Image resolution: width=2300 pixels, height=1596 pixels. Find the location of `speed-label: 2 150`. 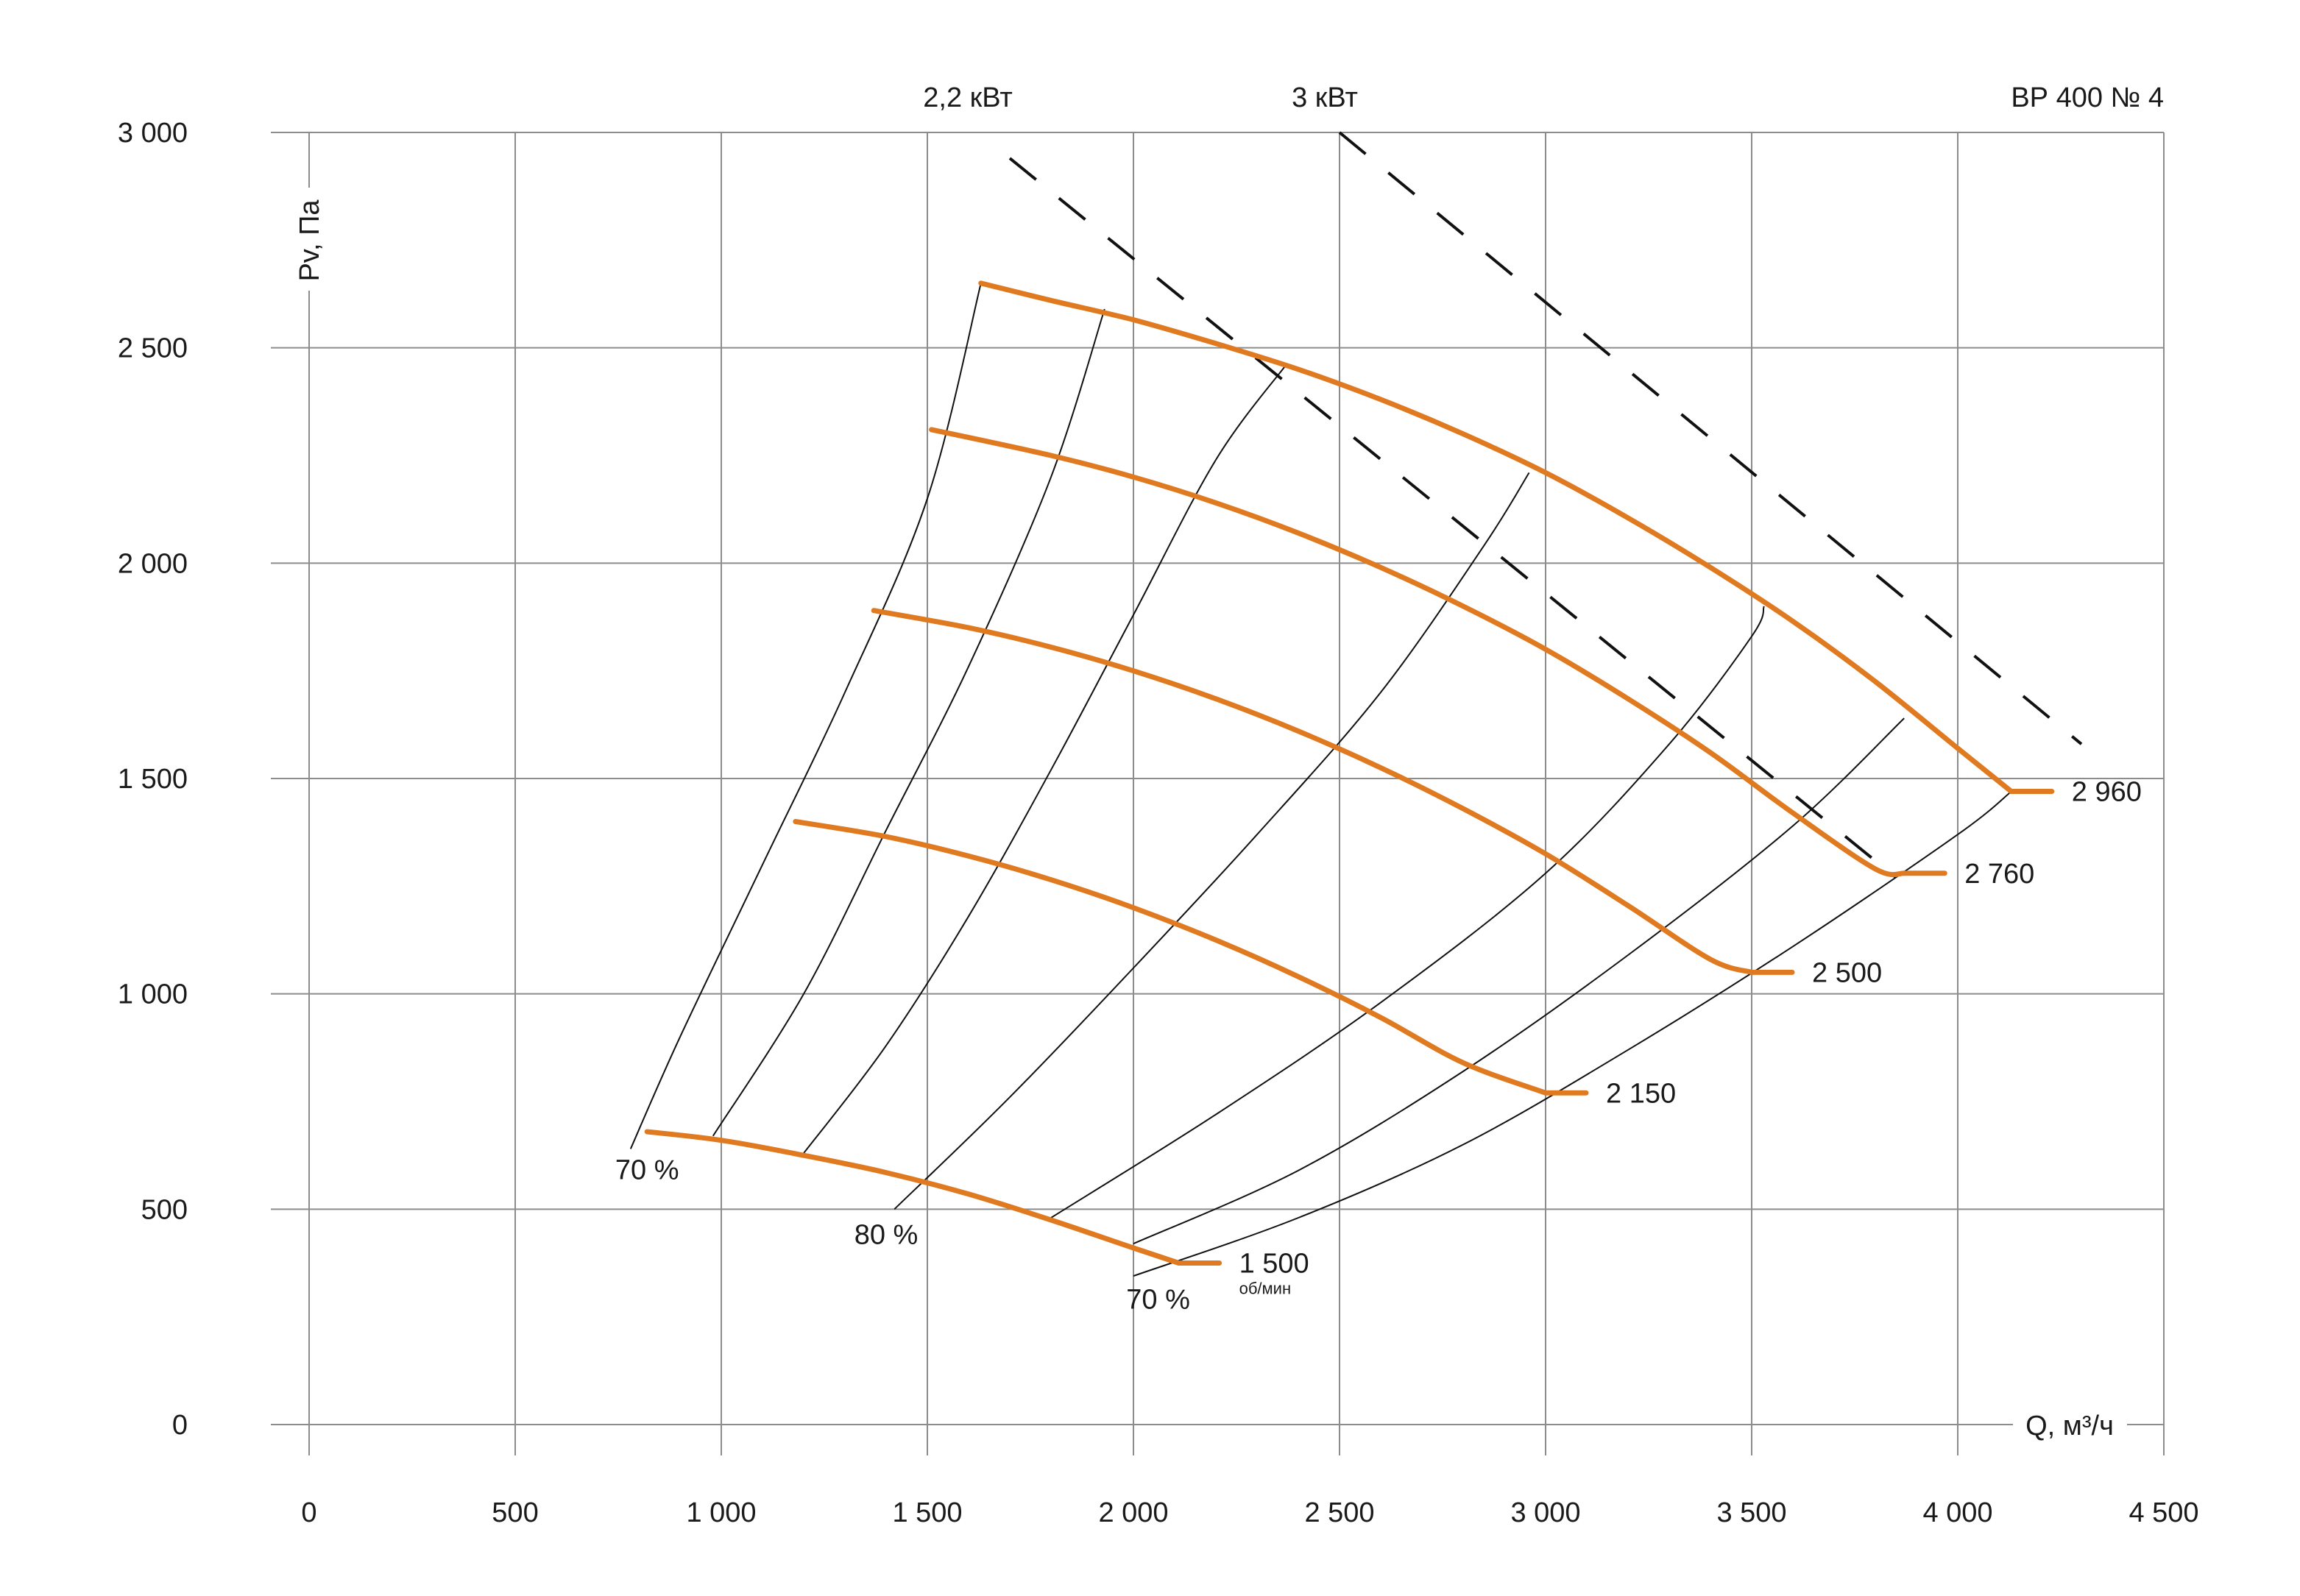

speed-label: 2 150 is located at coordinates (1641, 1093).